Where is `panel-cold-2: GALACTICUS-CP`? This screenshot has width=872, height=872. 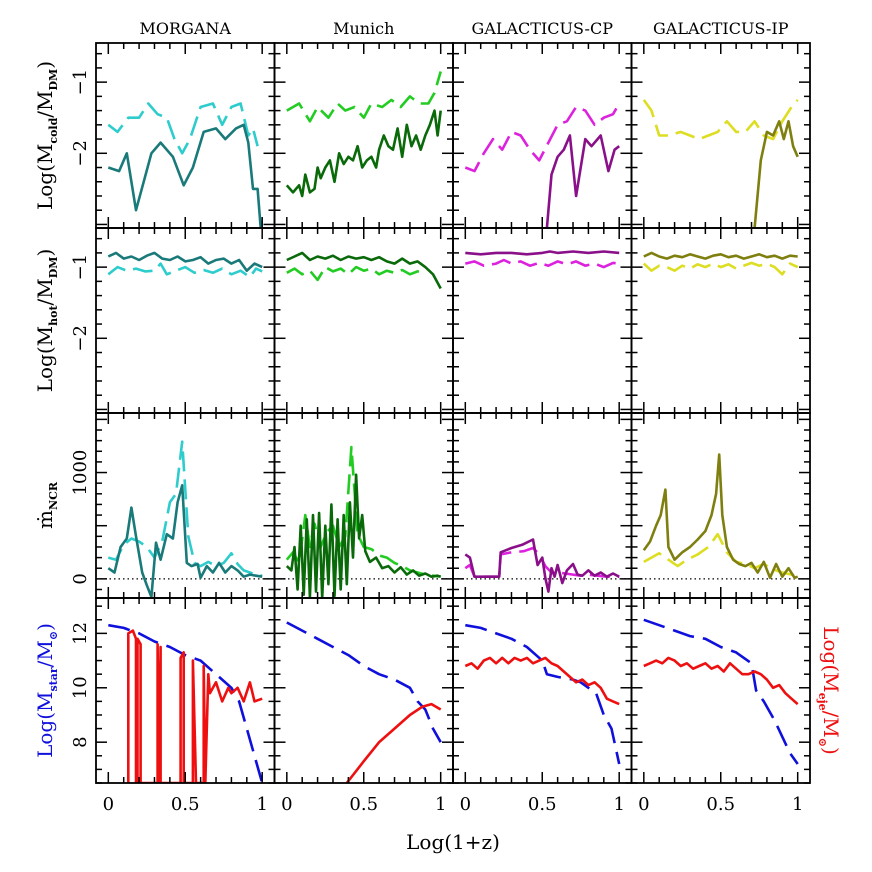 panel-cold-2: GALACTICUS-CP is located at coordinates (542, 124).